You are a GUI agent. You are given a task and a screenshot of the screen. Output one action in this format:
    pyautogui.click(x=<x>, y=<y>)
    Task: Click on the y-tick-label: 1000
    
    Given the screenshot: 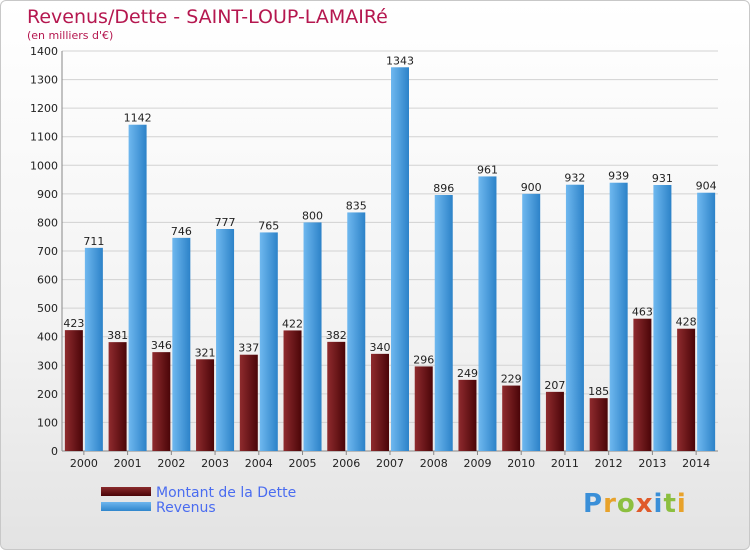 What is the action you would take?
    pyautogui.click(x=44, y=165)
    